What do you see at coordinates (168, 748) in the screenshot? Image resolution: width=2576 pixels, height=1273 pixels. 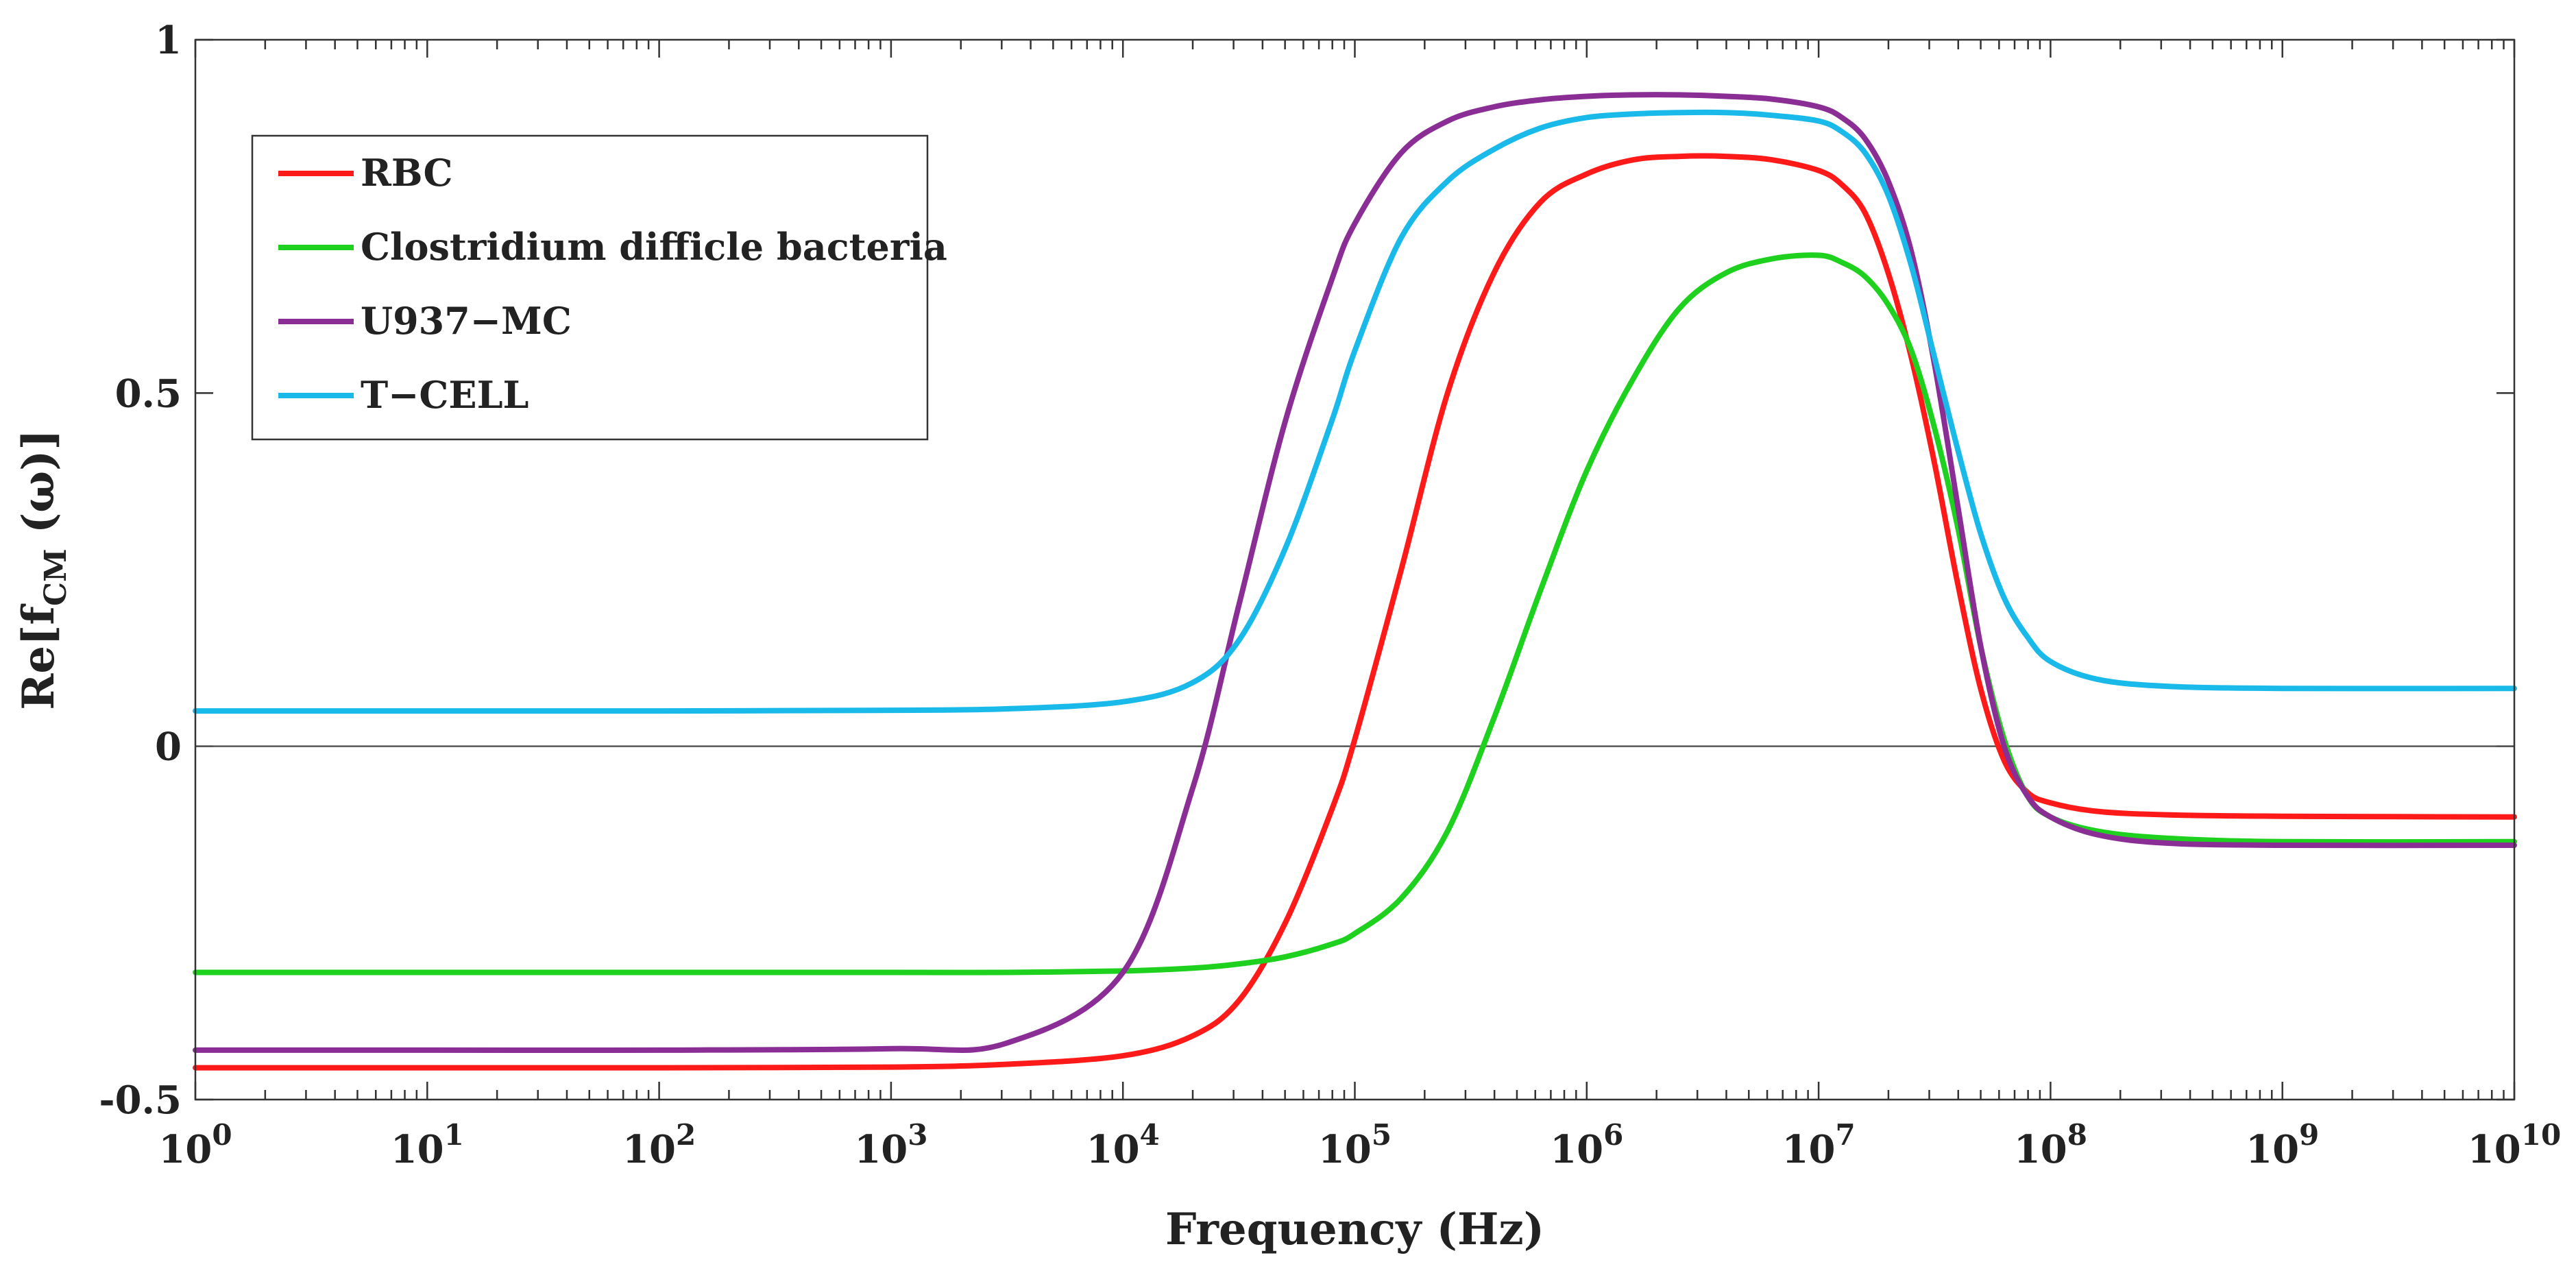 I see `y-tick-label: 0` at bounding box center [168, 748].